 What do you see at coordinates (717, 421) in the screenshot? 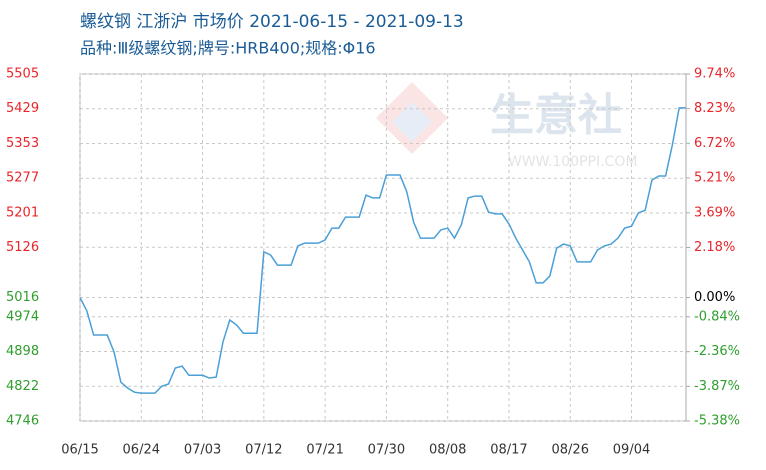
I see `y2-tick-label: -5.38%` at bounding box center [717, 421].